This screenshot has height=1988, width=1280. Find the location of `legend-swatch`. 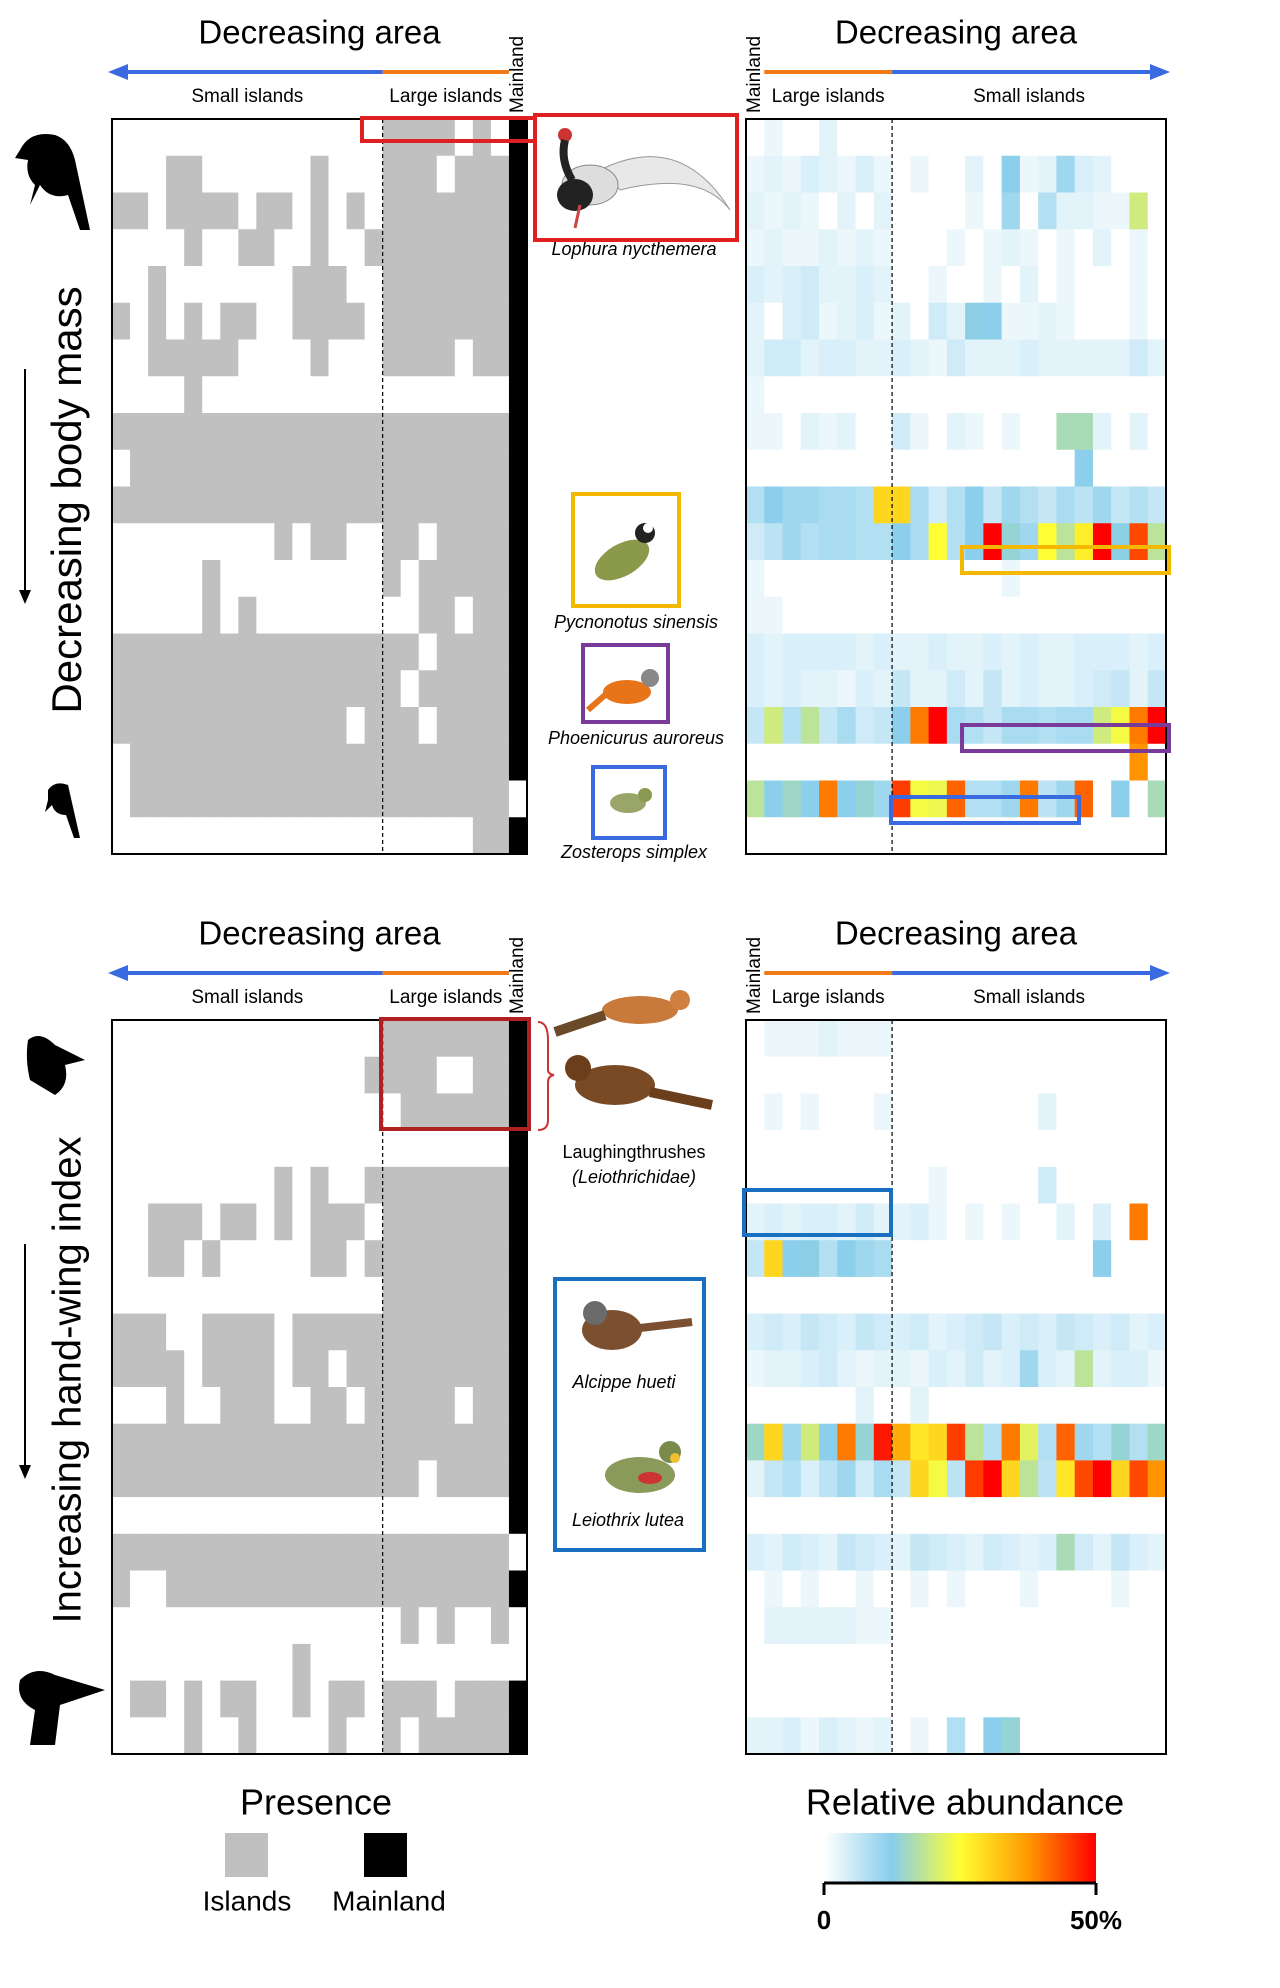

legend-swatch is located at coordinates (385, 1855).